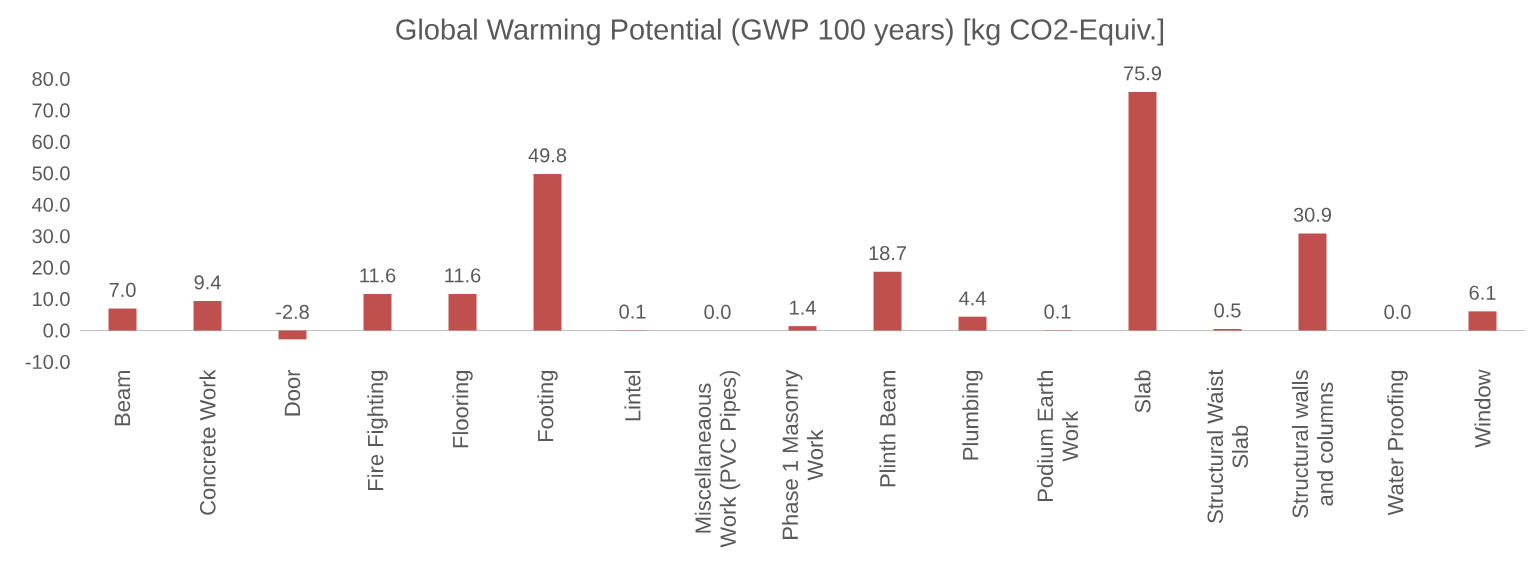 This screenshot has width=1531, height=577. What do you see at coordinates (1142, 391) in the screenshot?
I see `x-tick-label: Slab` at bounding box center [1142, 391].